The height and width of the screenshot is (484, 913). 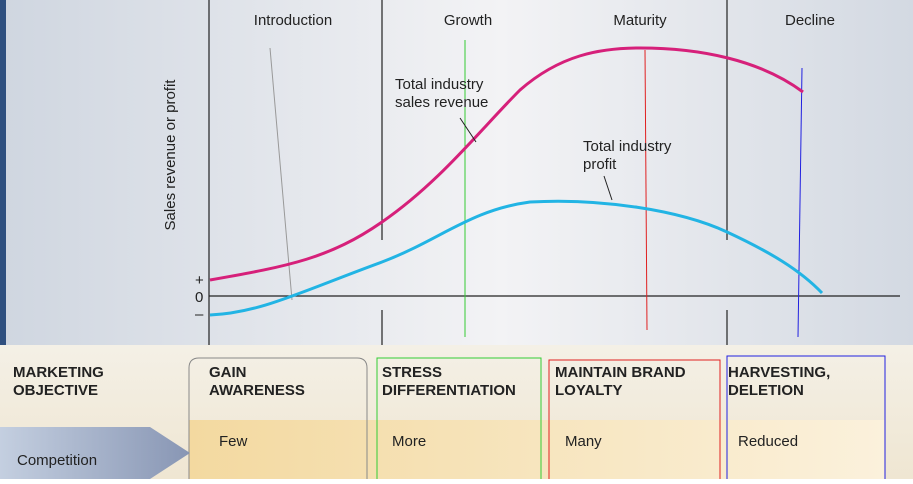 I want to click on stage-label: Growth, so click(x=468, y=20).